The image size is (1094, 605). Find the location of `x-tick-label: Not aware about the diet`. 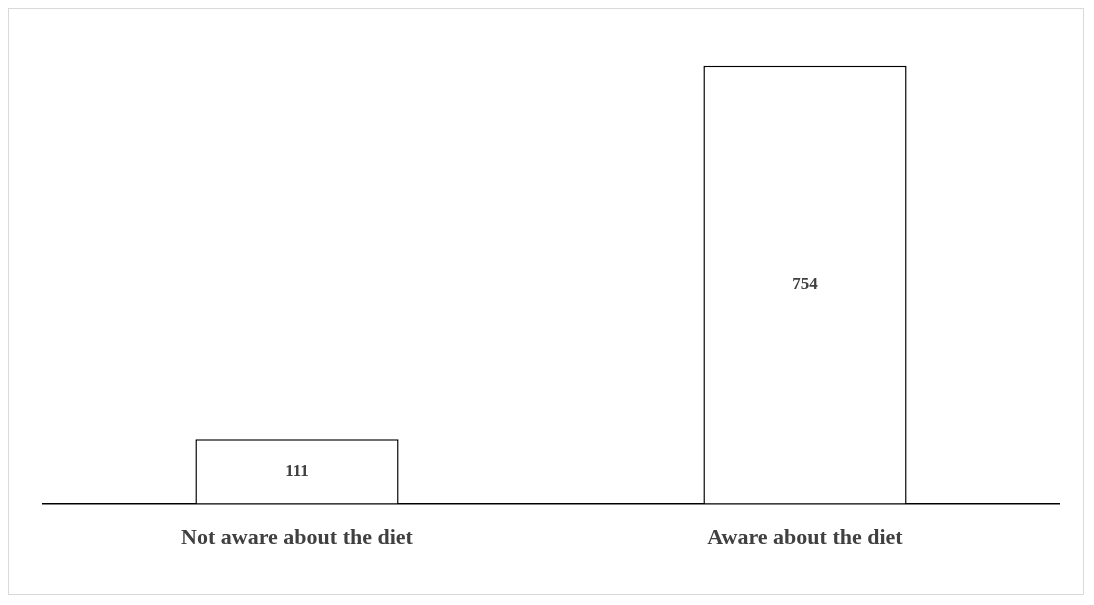

x-tick-label: Not aware about the diet is located at coordinates (297, 537).